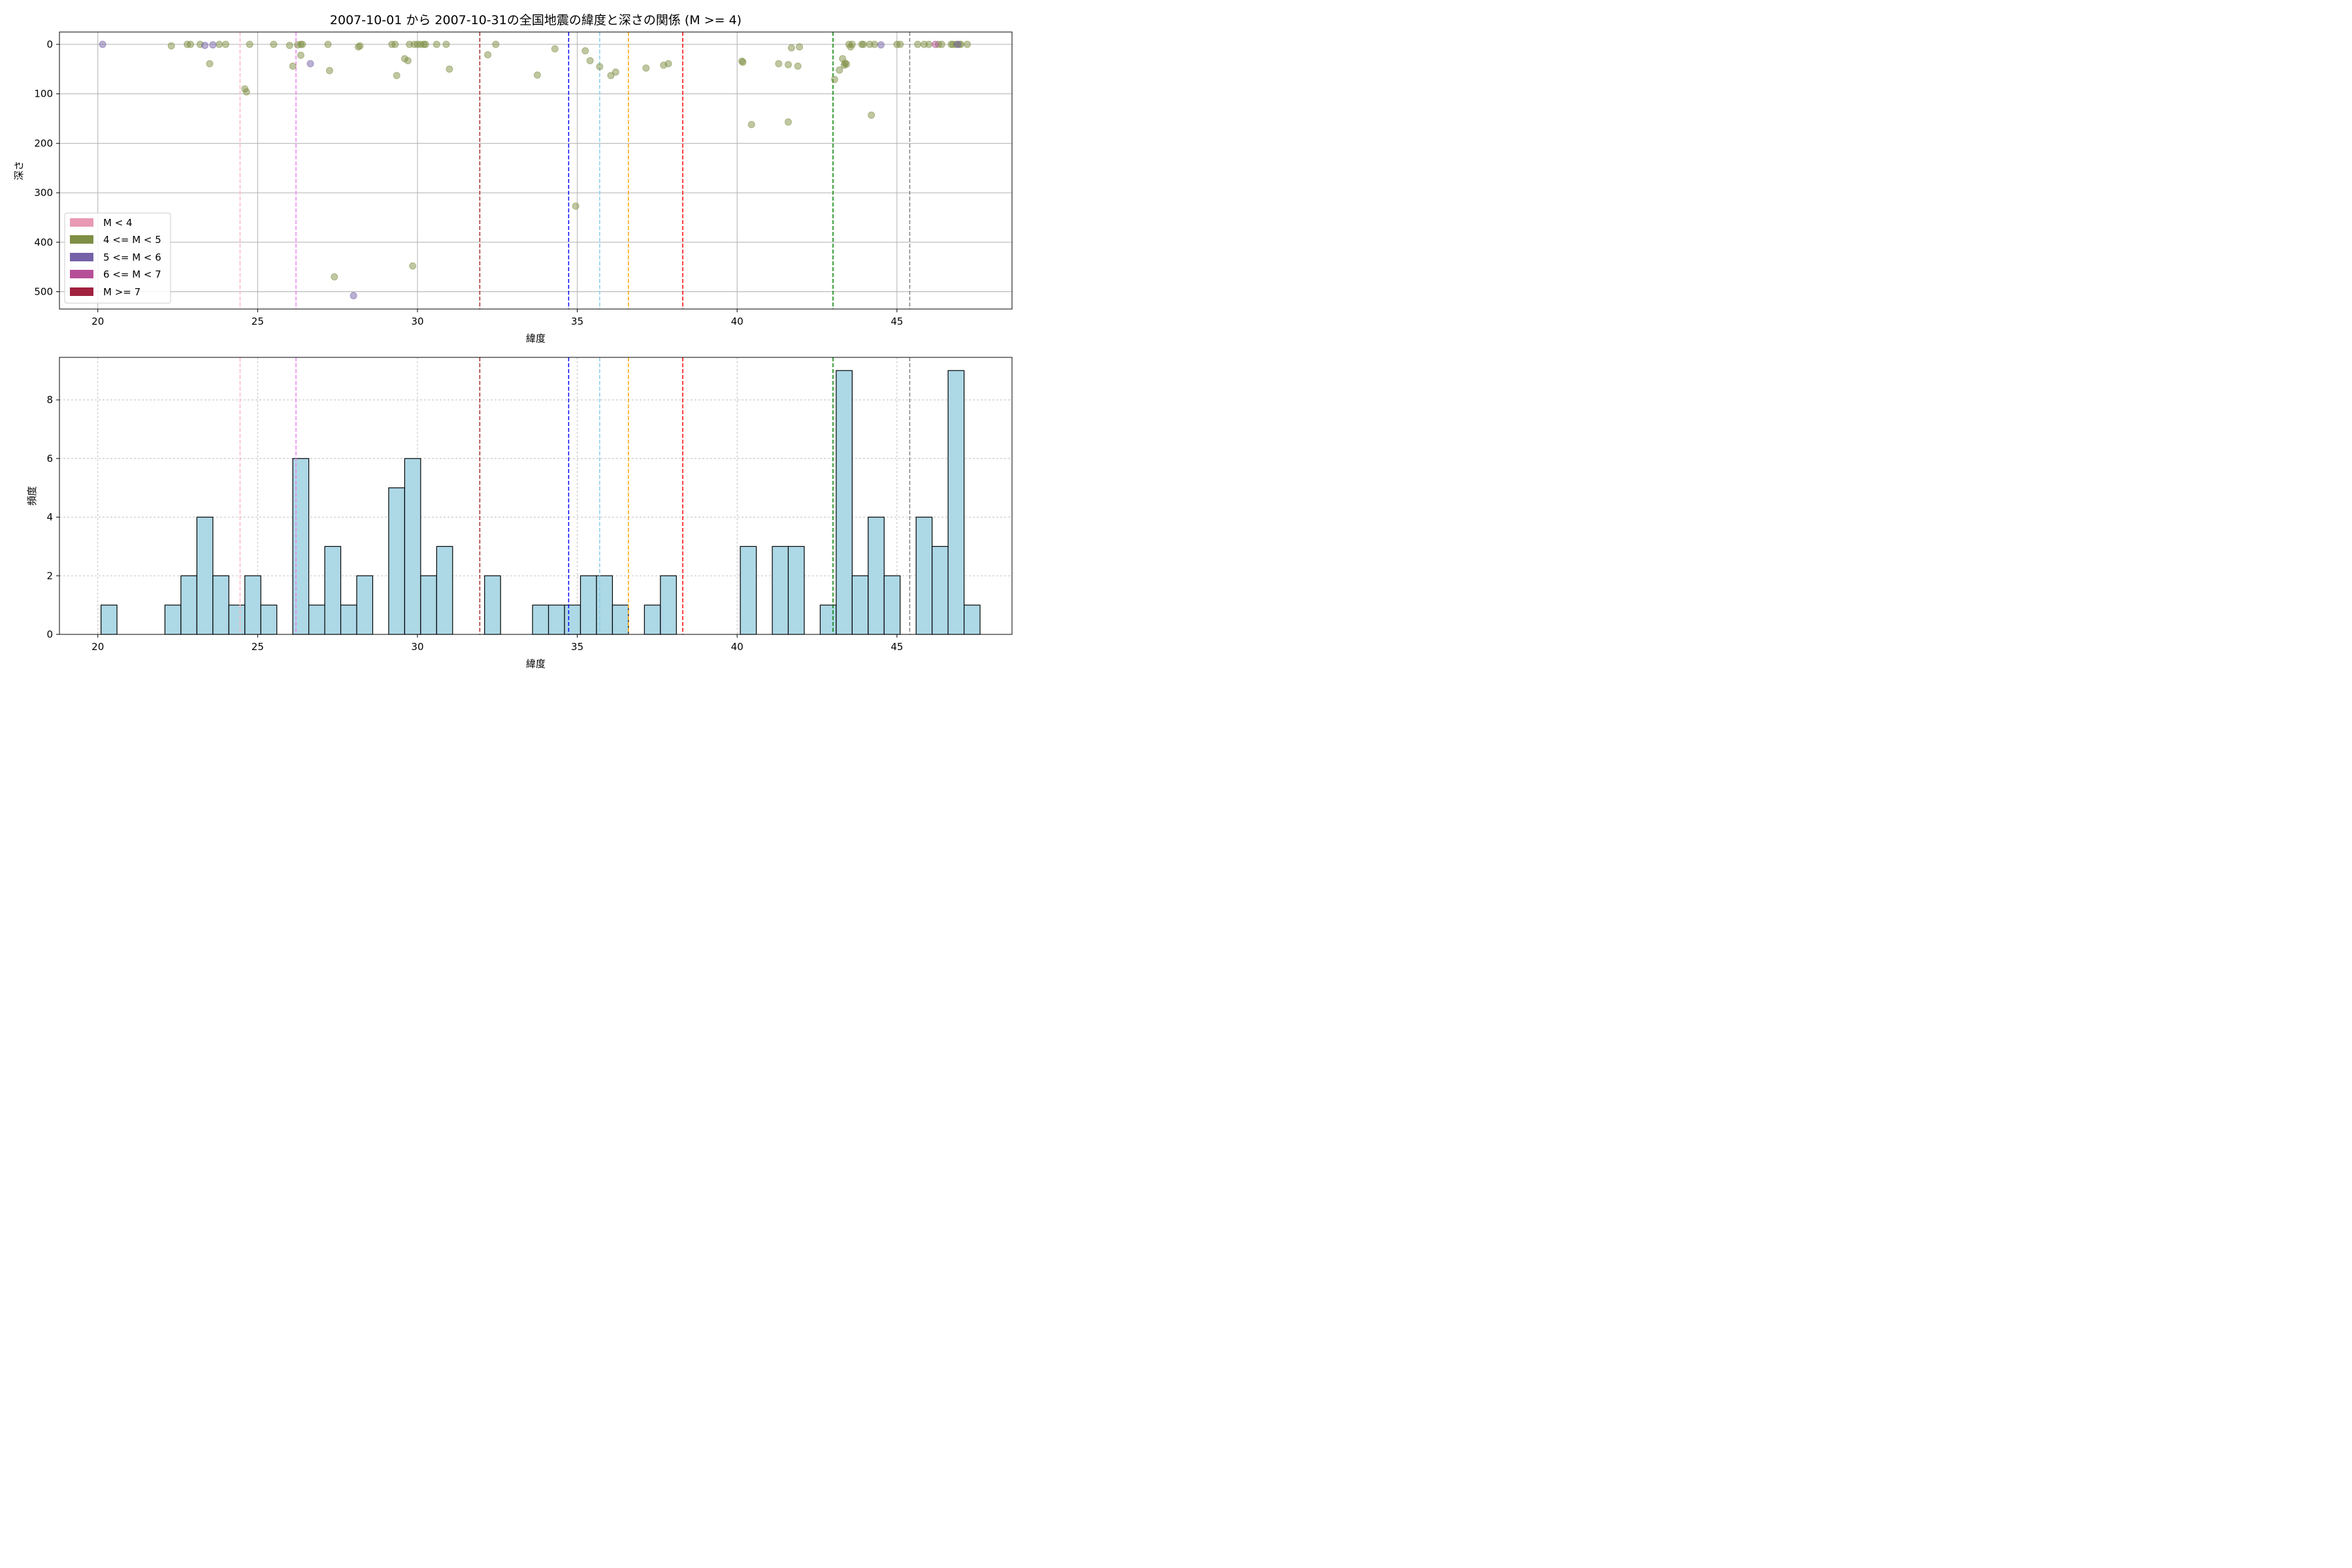  I want to click on legend-label-m-gte-7: M >= 7, so click(121, 292).